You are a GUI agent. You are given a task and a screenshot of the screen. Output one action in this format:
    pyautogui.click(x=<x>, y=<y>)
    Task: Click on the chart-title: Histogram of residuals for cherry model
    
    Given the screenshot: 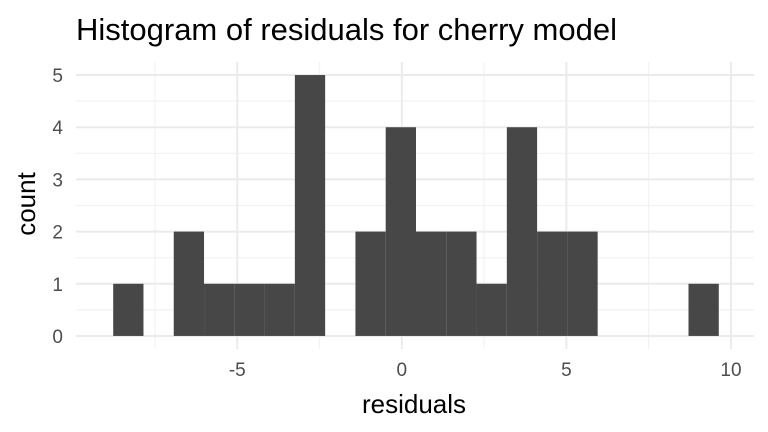 What is the action you would take?
    pyautogui.click(x=346, y=29)
    